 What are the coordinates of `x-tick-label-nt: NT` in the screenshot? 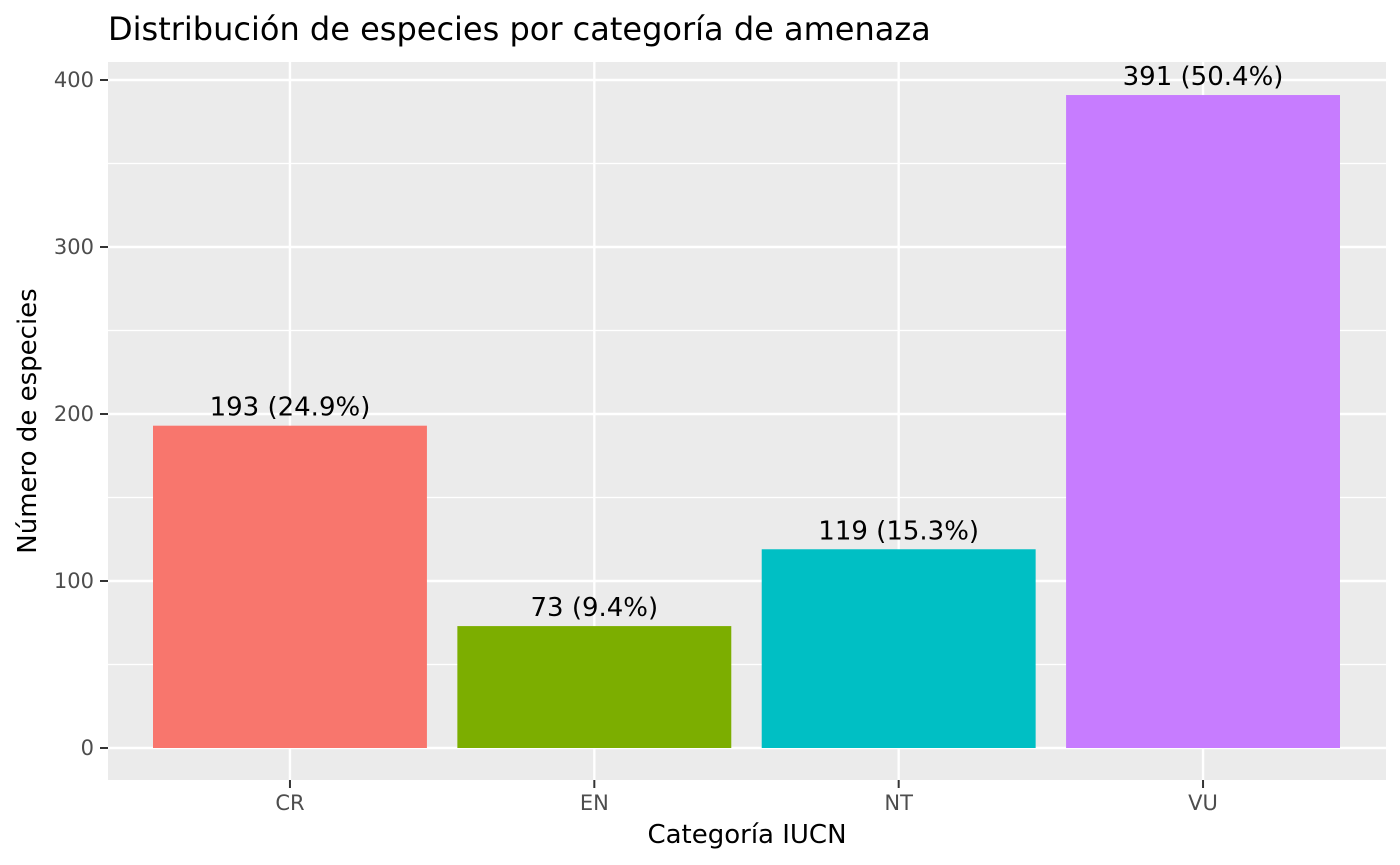 It's located at (898, 803).